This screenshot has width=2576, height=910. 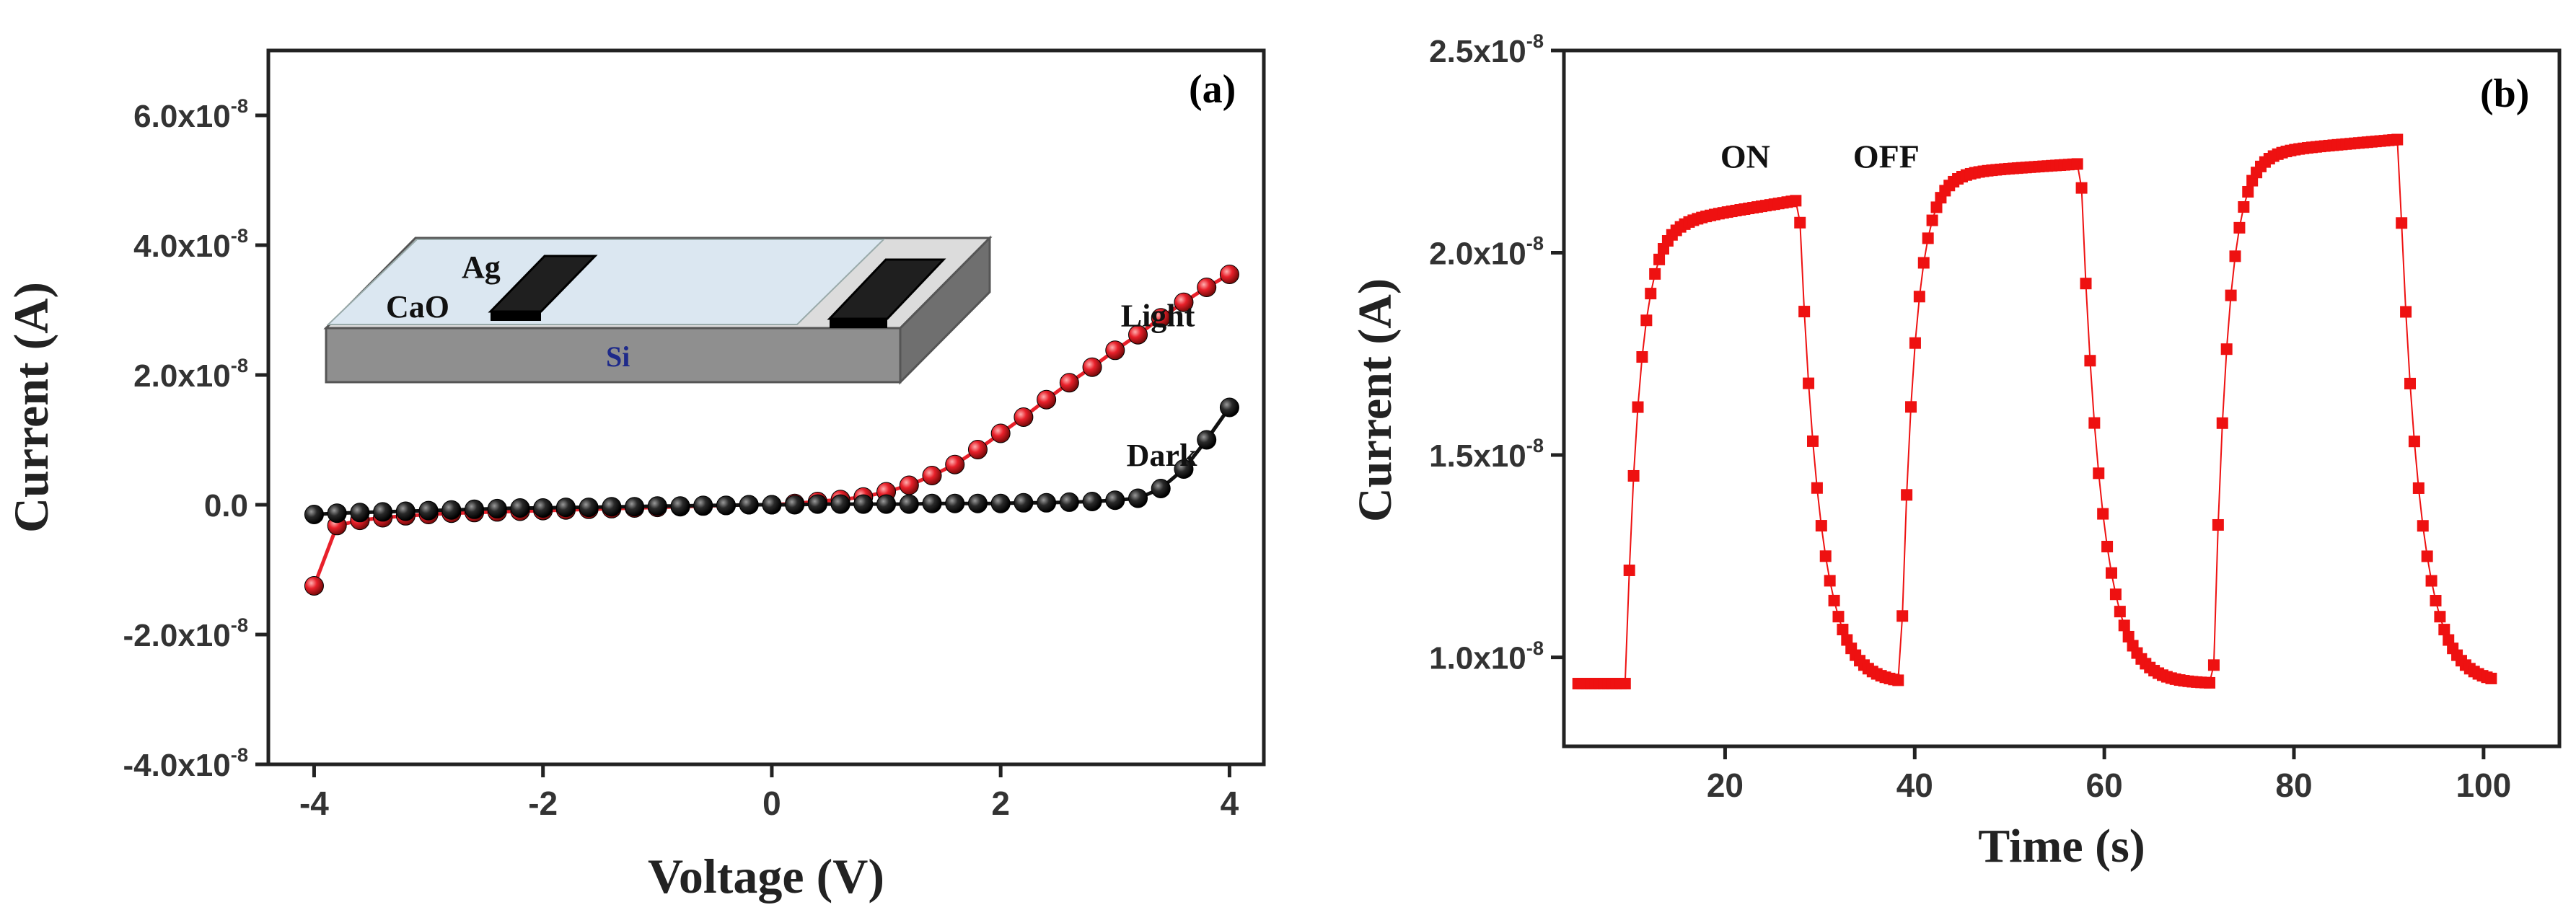 I want to click on panel-a-x-tick-label: 2, so click(x=1000, y=803).